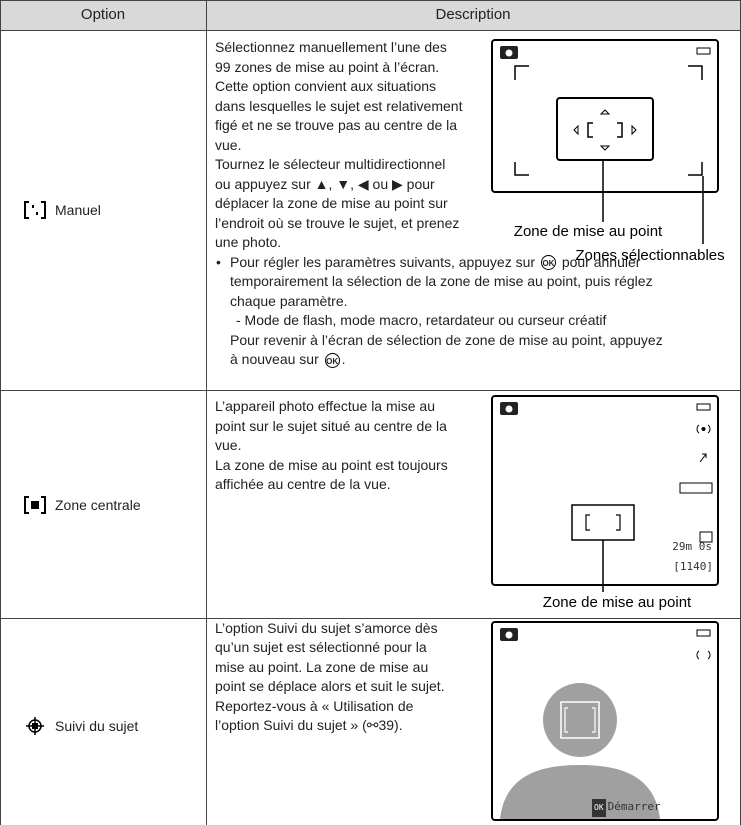 The image size is (741, 825). I want to click on text: Démarrer, so click(634, 806).